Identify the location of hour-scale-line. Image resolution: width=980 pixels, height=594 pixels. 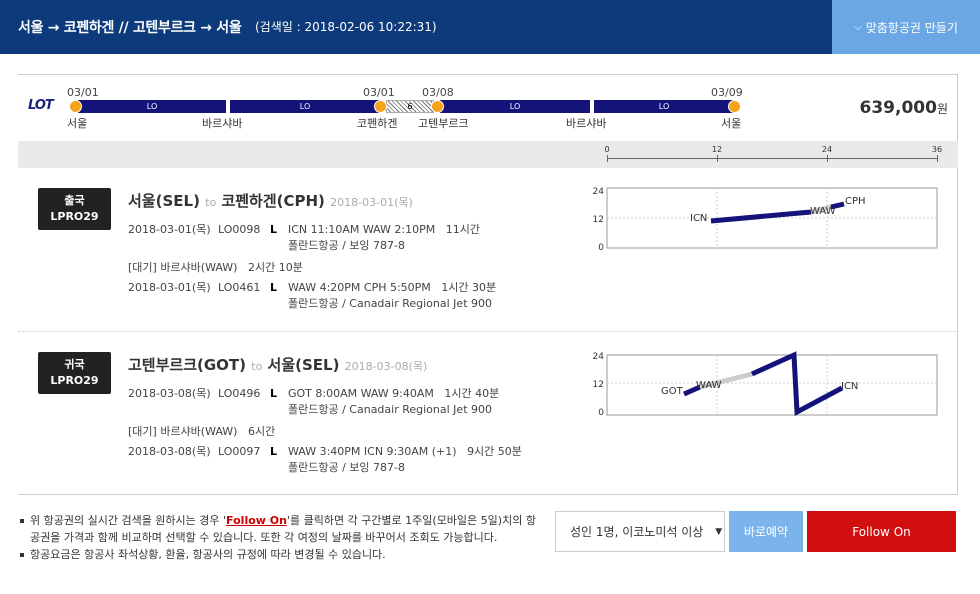
(772, 158).